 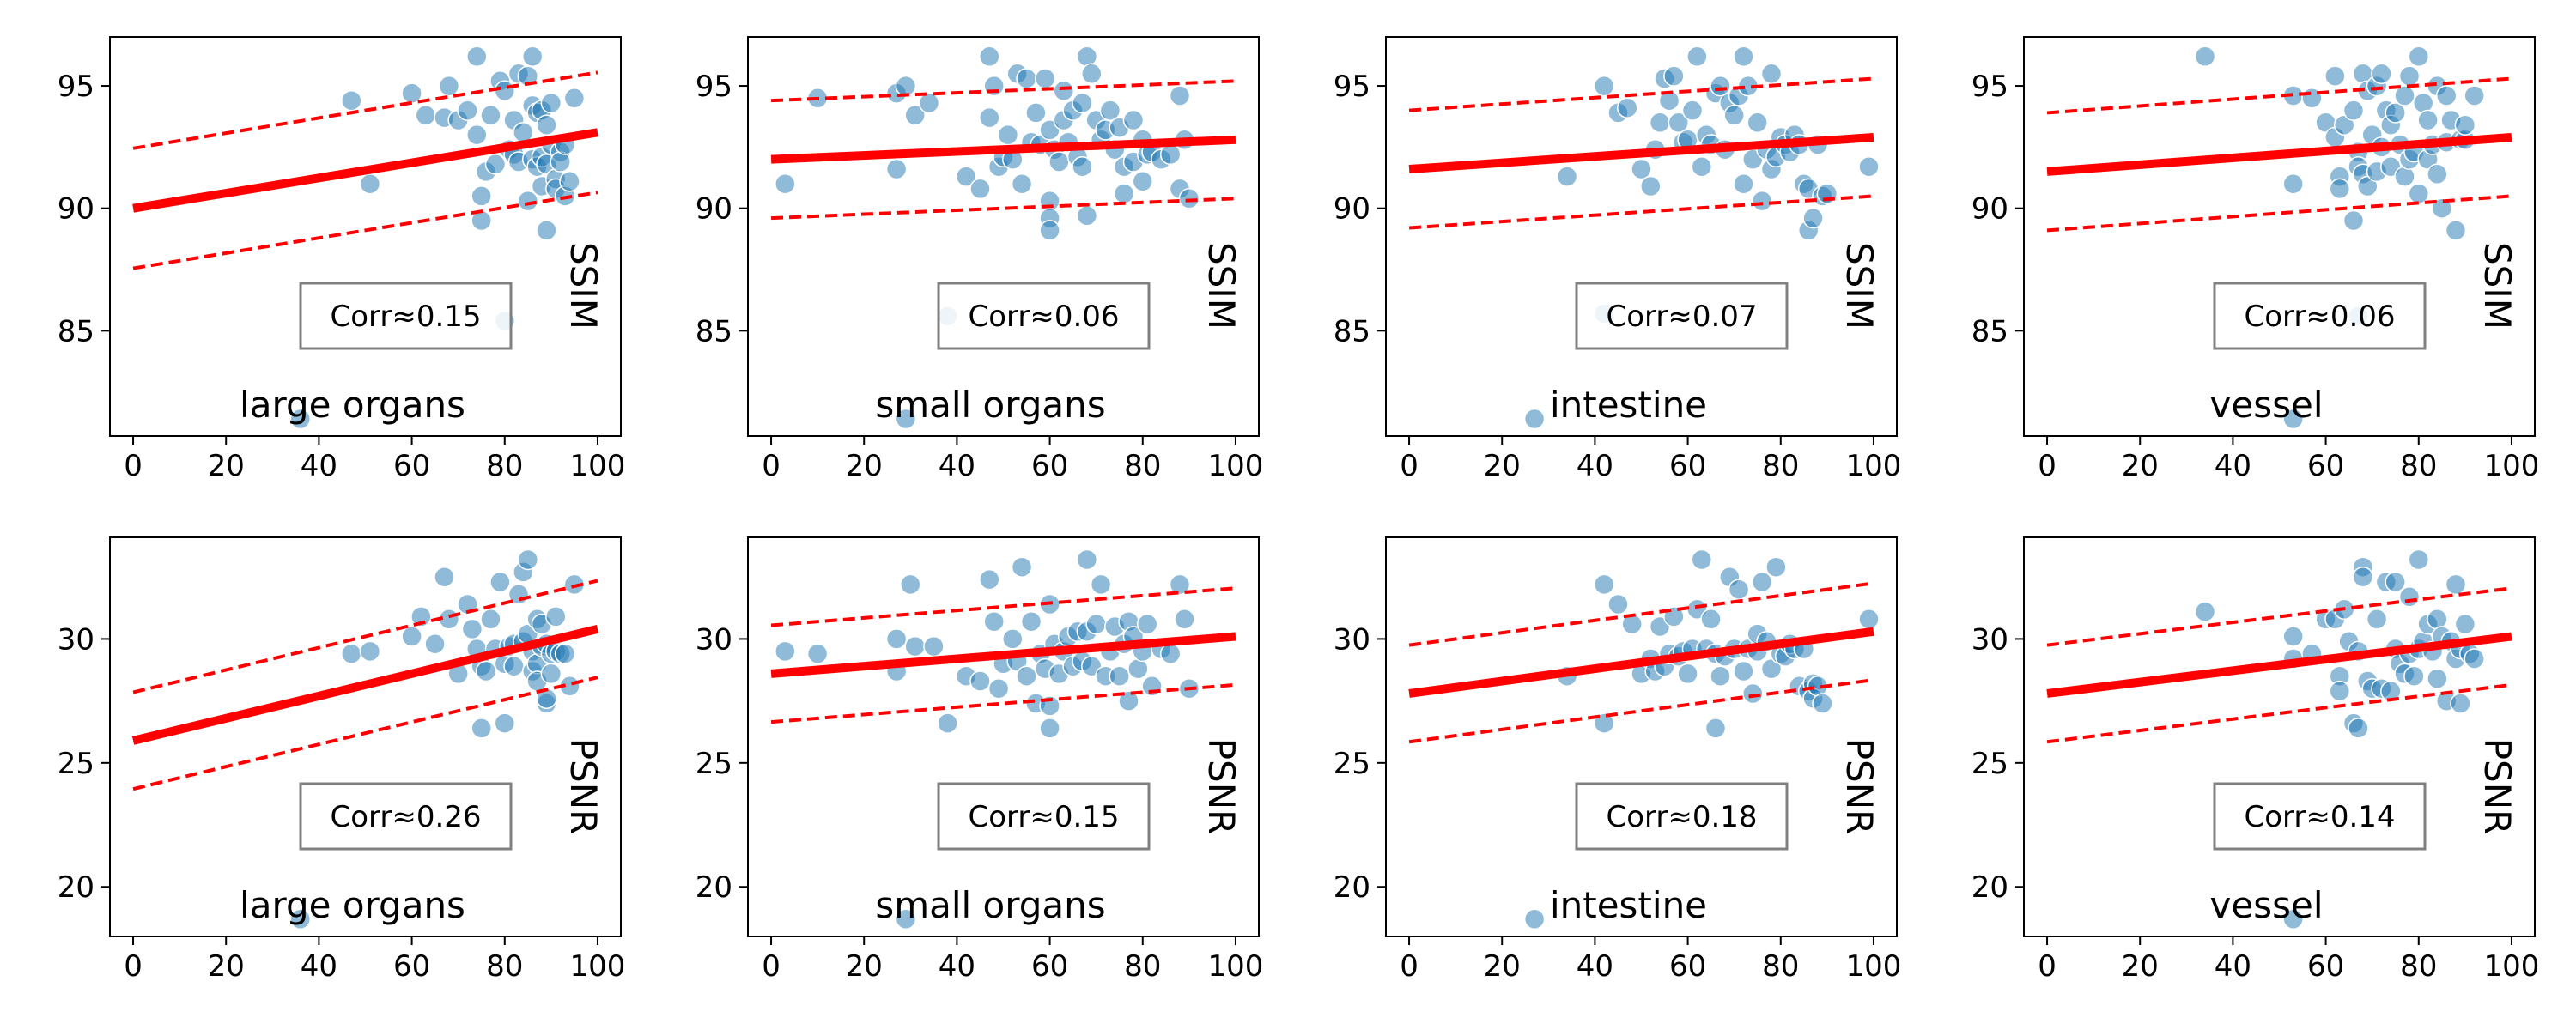 I want to click on x-tick-label: 40, so click(x=1595, y=966).